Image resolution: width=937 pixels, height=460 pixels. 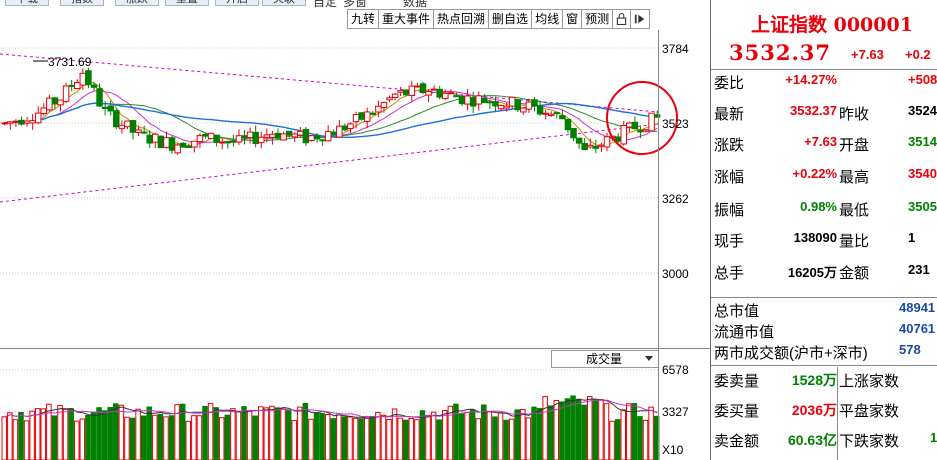 I want to click on toolbar-major-events-button: 重大事件, so click(x=407, y=19).